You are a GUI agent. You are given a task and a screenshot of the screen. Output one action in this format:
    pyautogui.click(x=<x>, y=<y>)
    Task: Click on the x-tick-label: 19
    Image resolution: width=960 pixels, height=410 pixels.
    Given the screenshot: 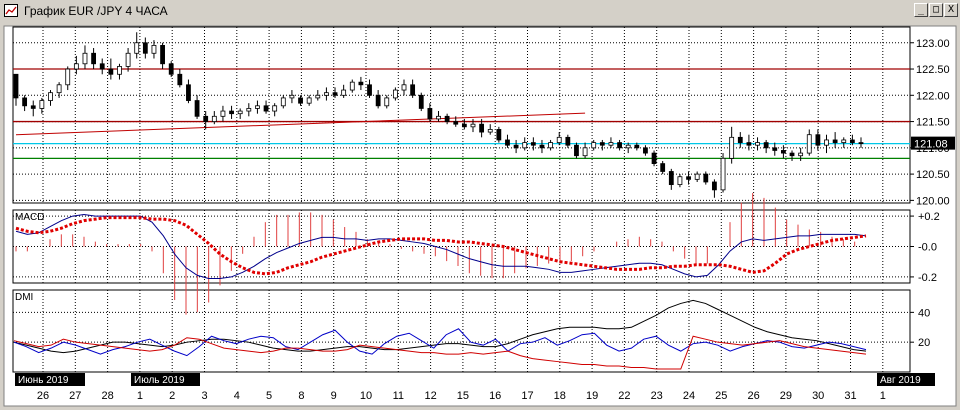 What is the action you would take?
    pyautogui.click(x=592, y=396)
    